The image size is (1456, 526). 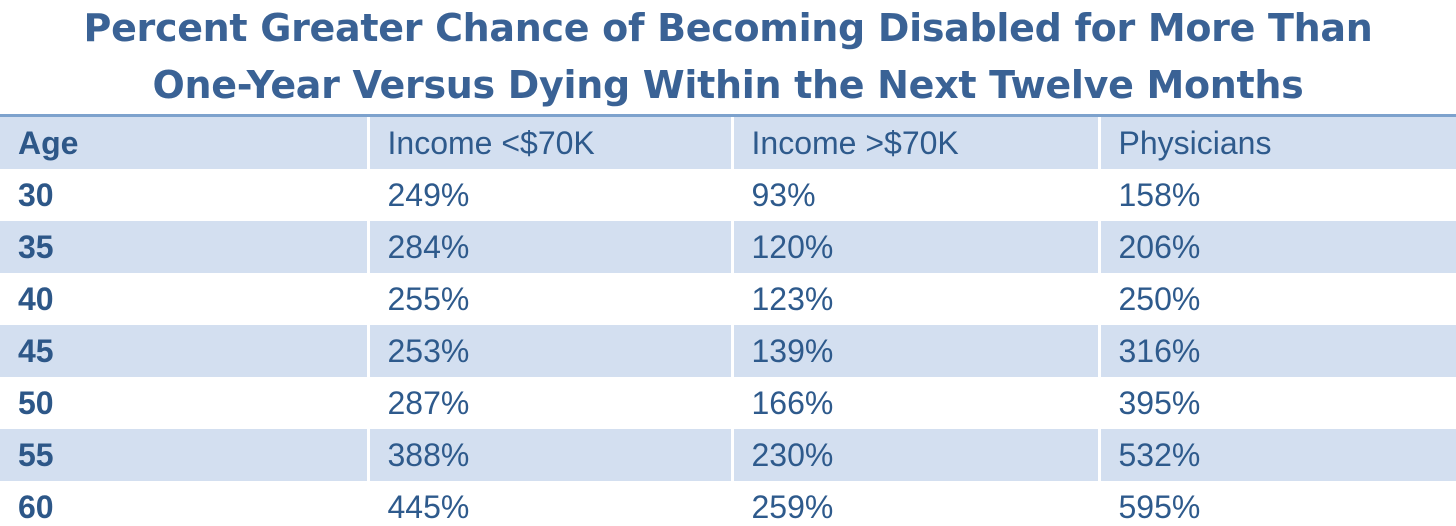 I want to click on physicians-cell: 250%, so click(x=1159, y=298).